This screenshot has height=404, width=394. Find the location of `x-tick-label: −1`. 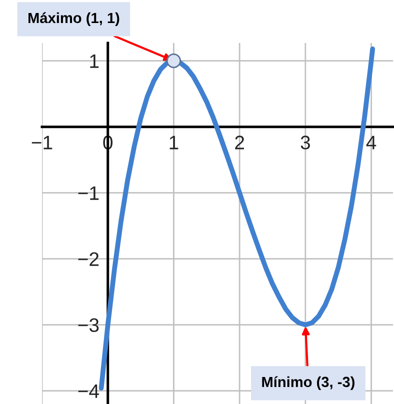

x-tick-label: −1 is located at coordinates (42, 143).